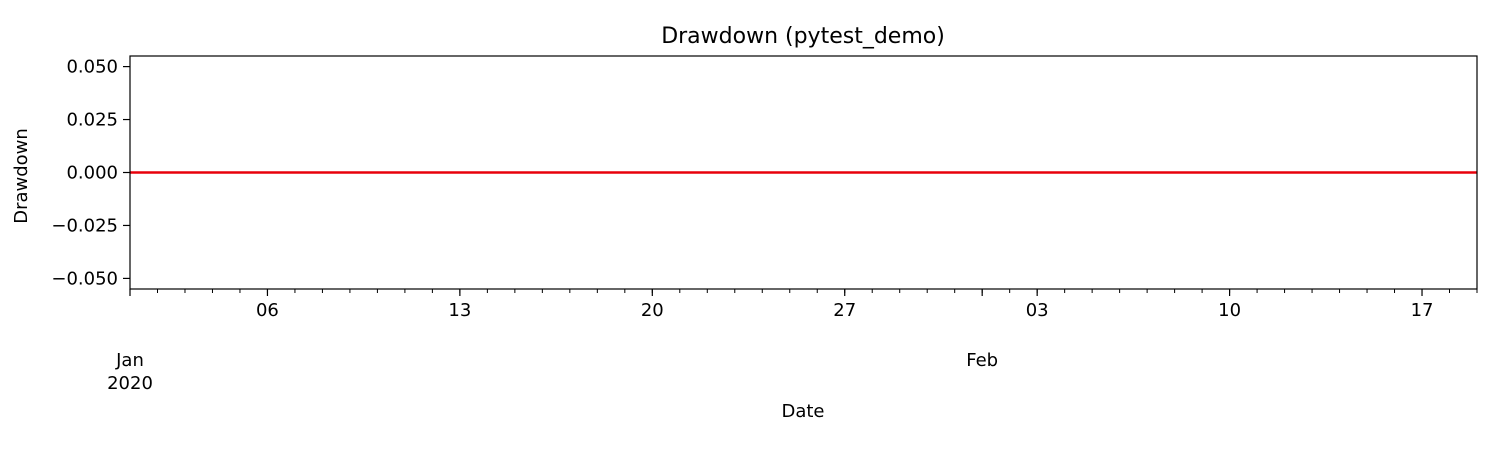  What do you see at coordinates (802, 411) in the screenshot?
I see `x-axis-label: Date` at bounding box center [802, 411].